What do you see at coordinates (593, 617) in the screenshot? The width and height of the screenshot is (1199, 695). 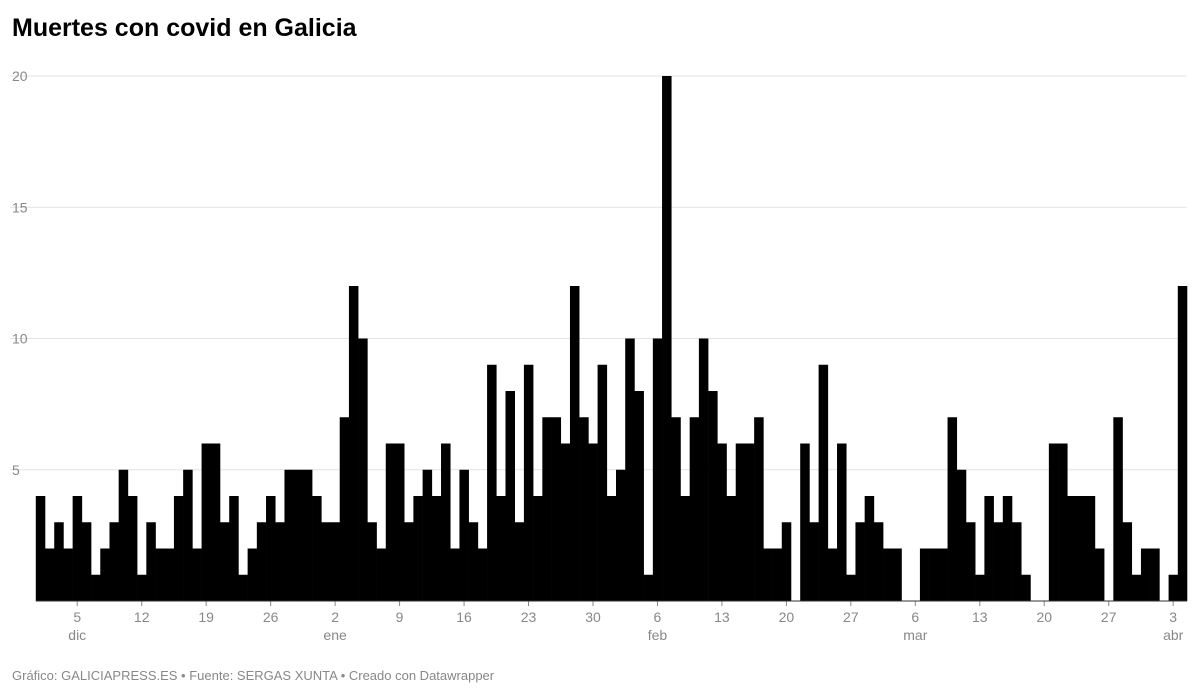 I see `x-tick-label: 30` at bounding box center [593, 617].